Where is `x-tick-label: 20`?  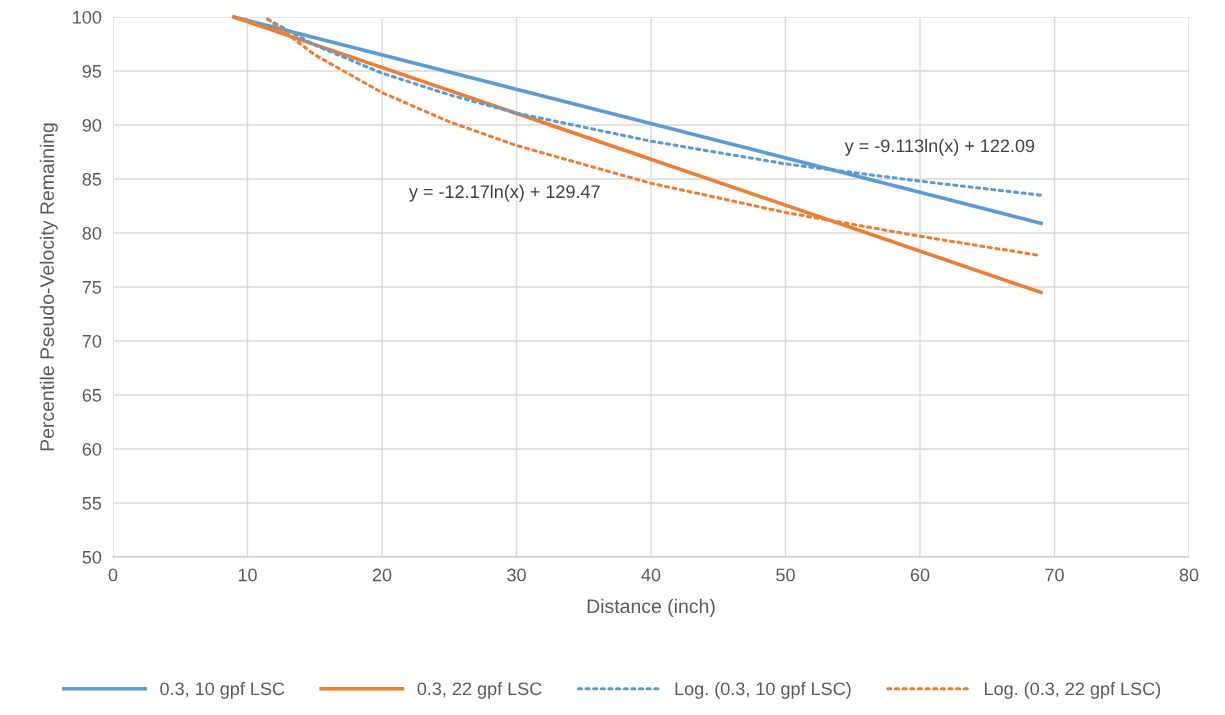
x-tick-label: 20 is located at coordinates (382, 575).